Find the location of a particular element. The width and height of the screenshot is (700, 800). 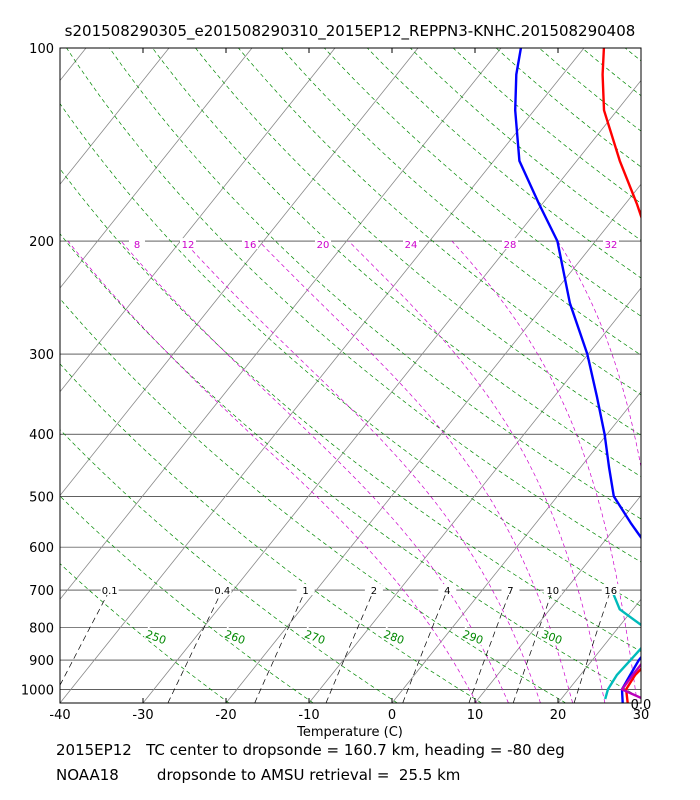

moist-adiabat-label: 8 is located at coordinates (137, 245).